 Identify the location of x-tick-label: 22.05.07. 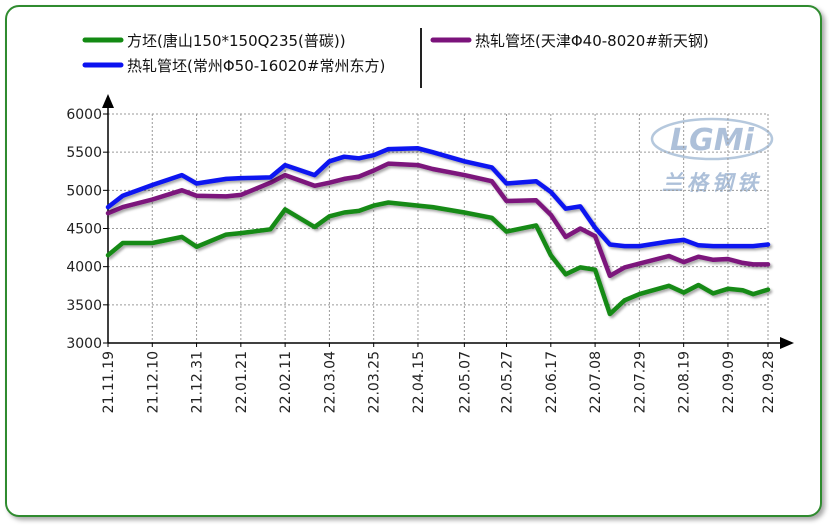
(465, 382).